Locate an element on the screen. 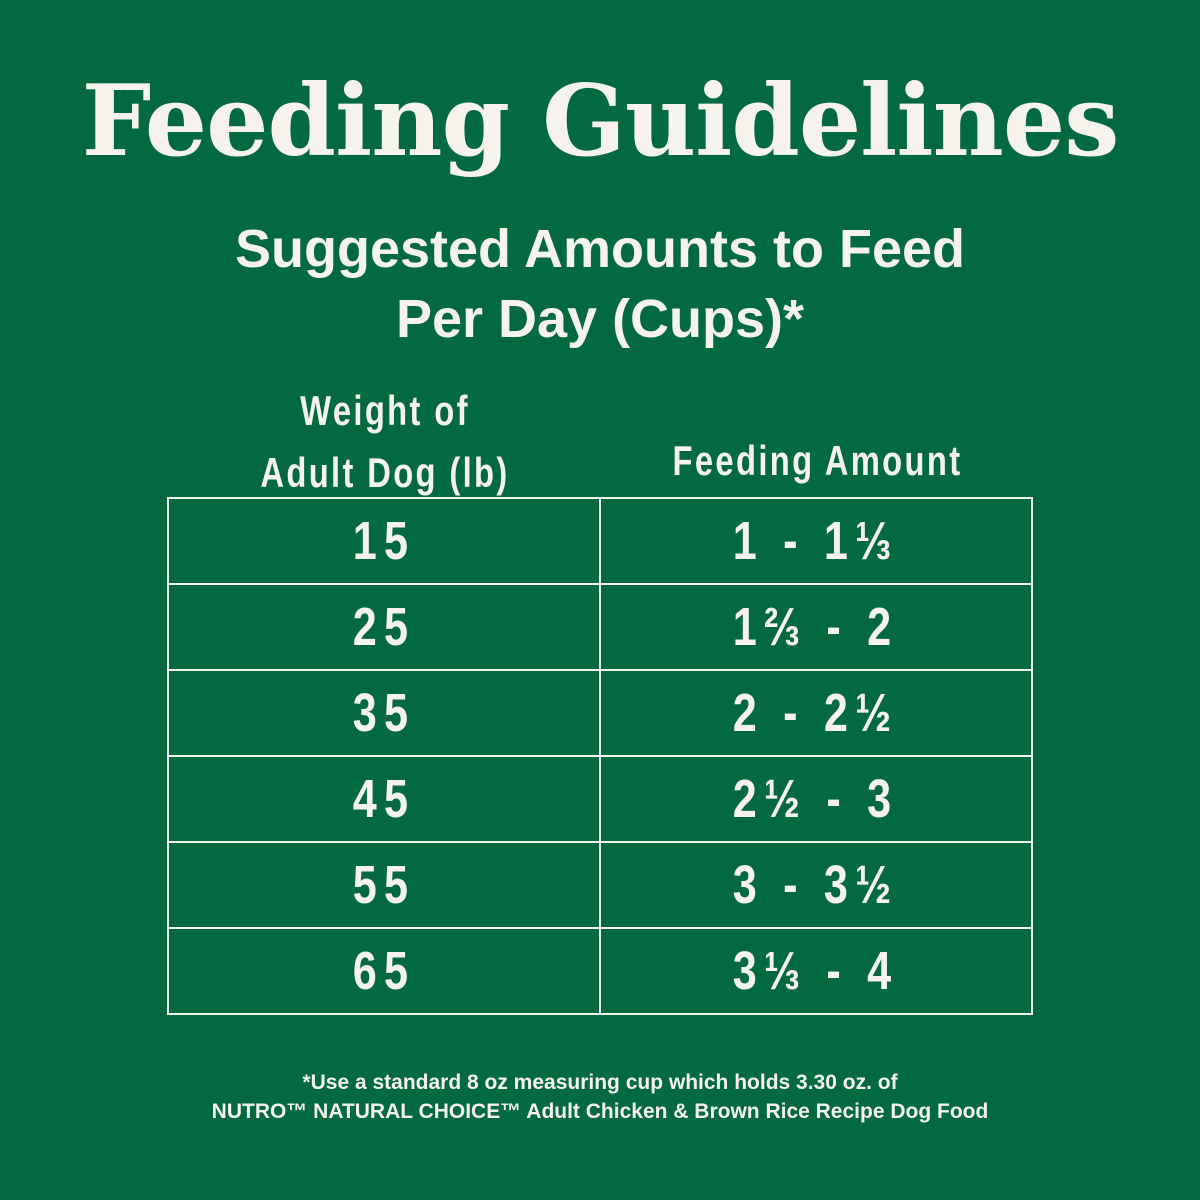 The height and width of the screenshot is (1200, 1200). weight-cell: 55 is located at coordinates (384, 885).